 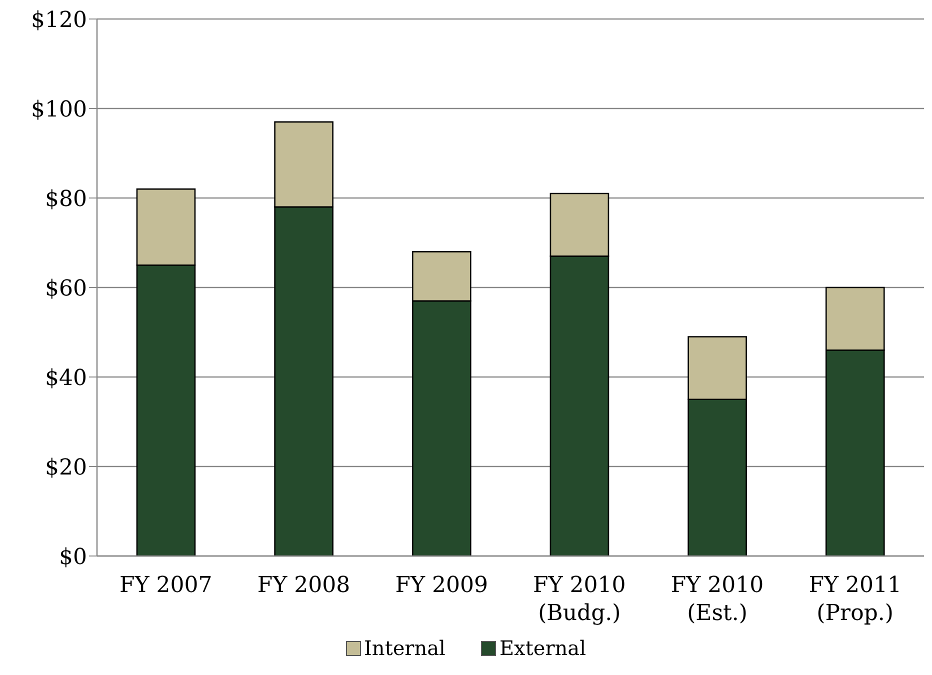 I want to click on y-tick-label: $100, so click(x=59, y=109).